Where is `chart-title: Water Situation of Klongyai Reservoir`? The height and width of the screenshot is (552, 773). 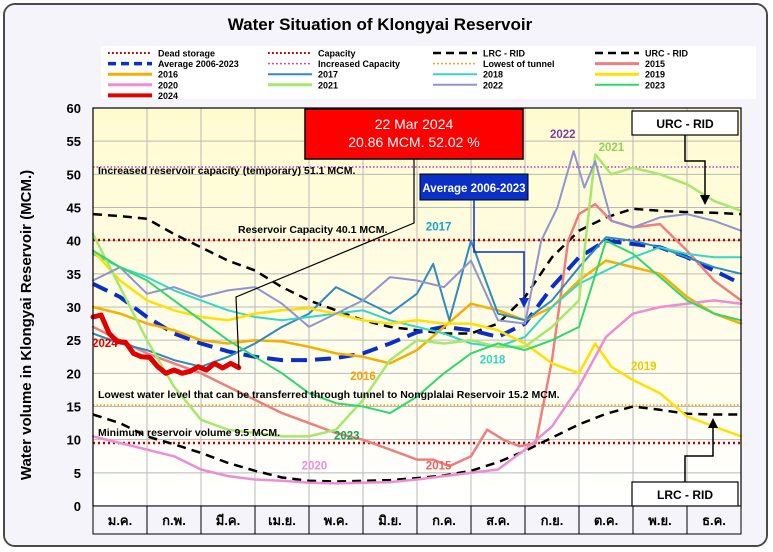
chart-title: Water Situation of Klongyai Reservoir is located at coordinates (380, 24).